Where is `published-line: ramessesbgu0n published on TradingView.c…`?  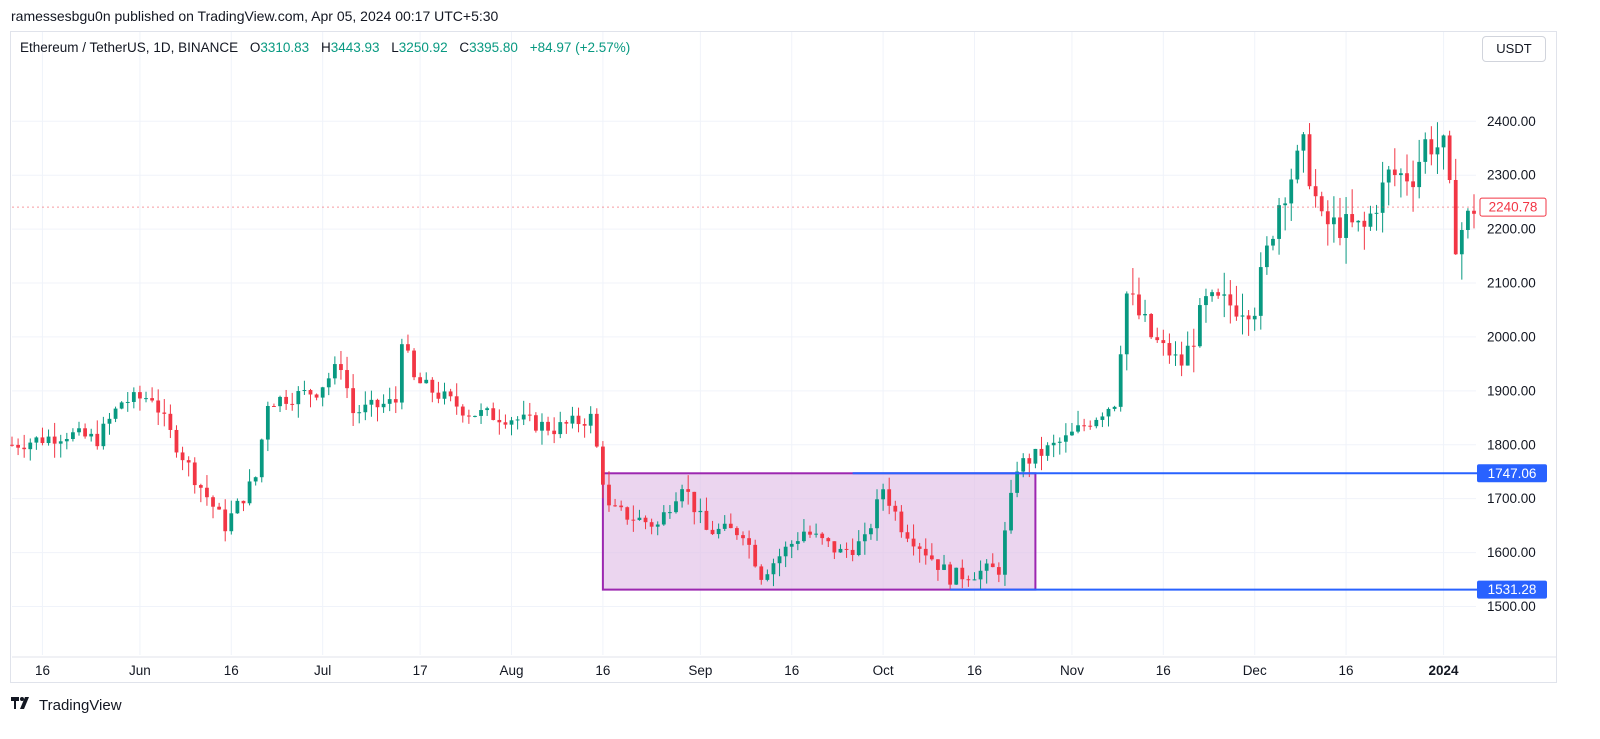 published-line: ramessesbgu0n published on TradingView.c… is located at coordinates (255, 16).